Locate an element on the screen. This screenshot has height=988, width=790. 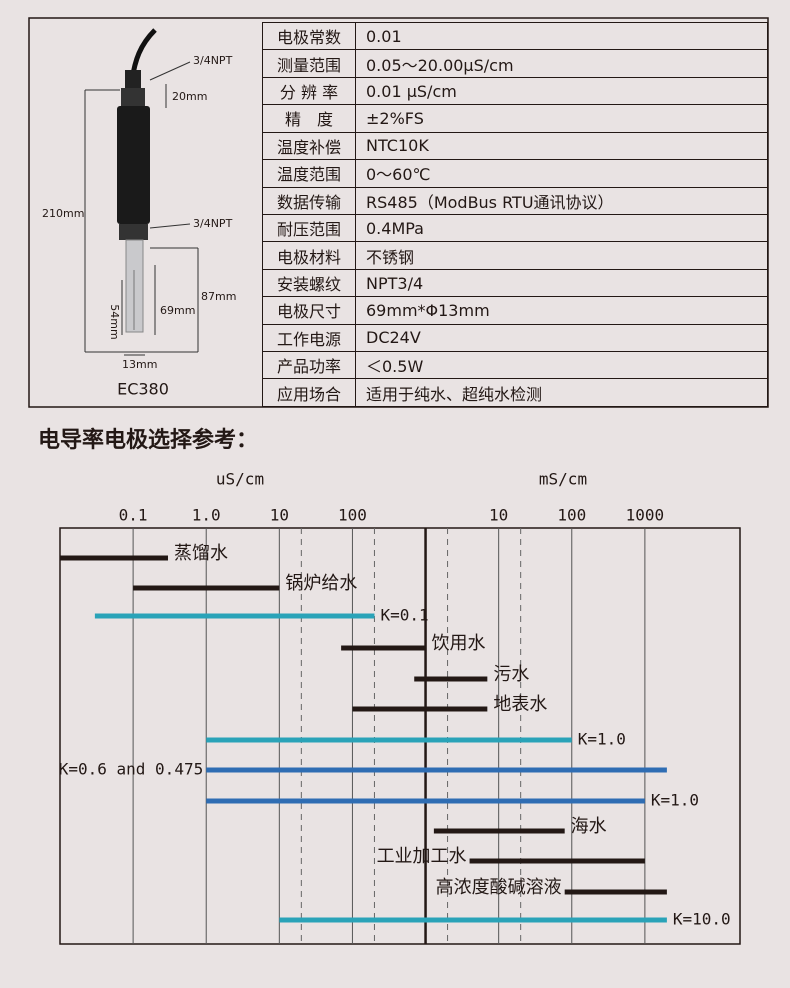
x-tick-label: 1.0 is located at coordinates (206, 515).